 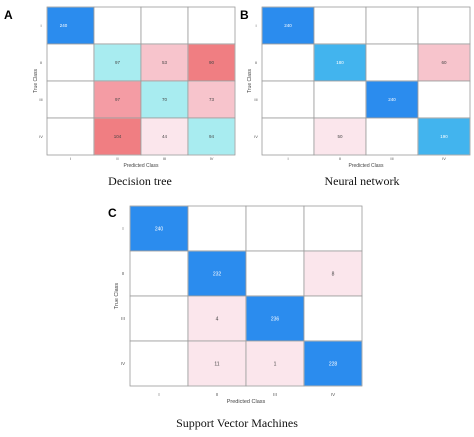 I want to click on cell-label: 1, so click(x=275, y=364).